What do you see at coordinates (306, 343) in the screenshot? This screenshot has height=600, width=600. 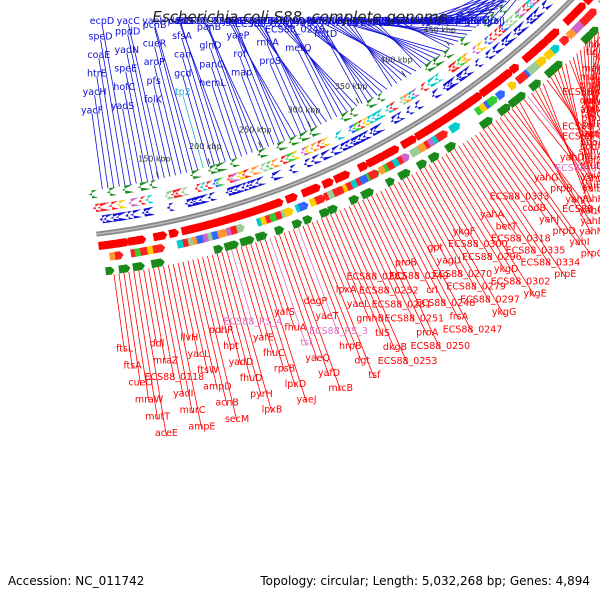 I see `gene-label: tsf` at bounding box center [306, 343].